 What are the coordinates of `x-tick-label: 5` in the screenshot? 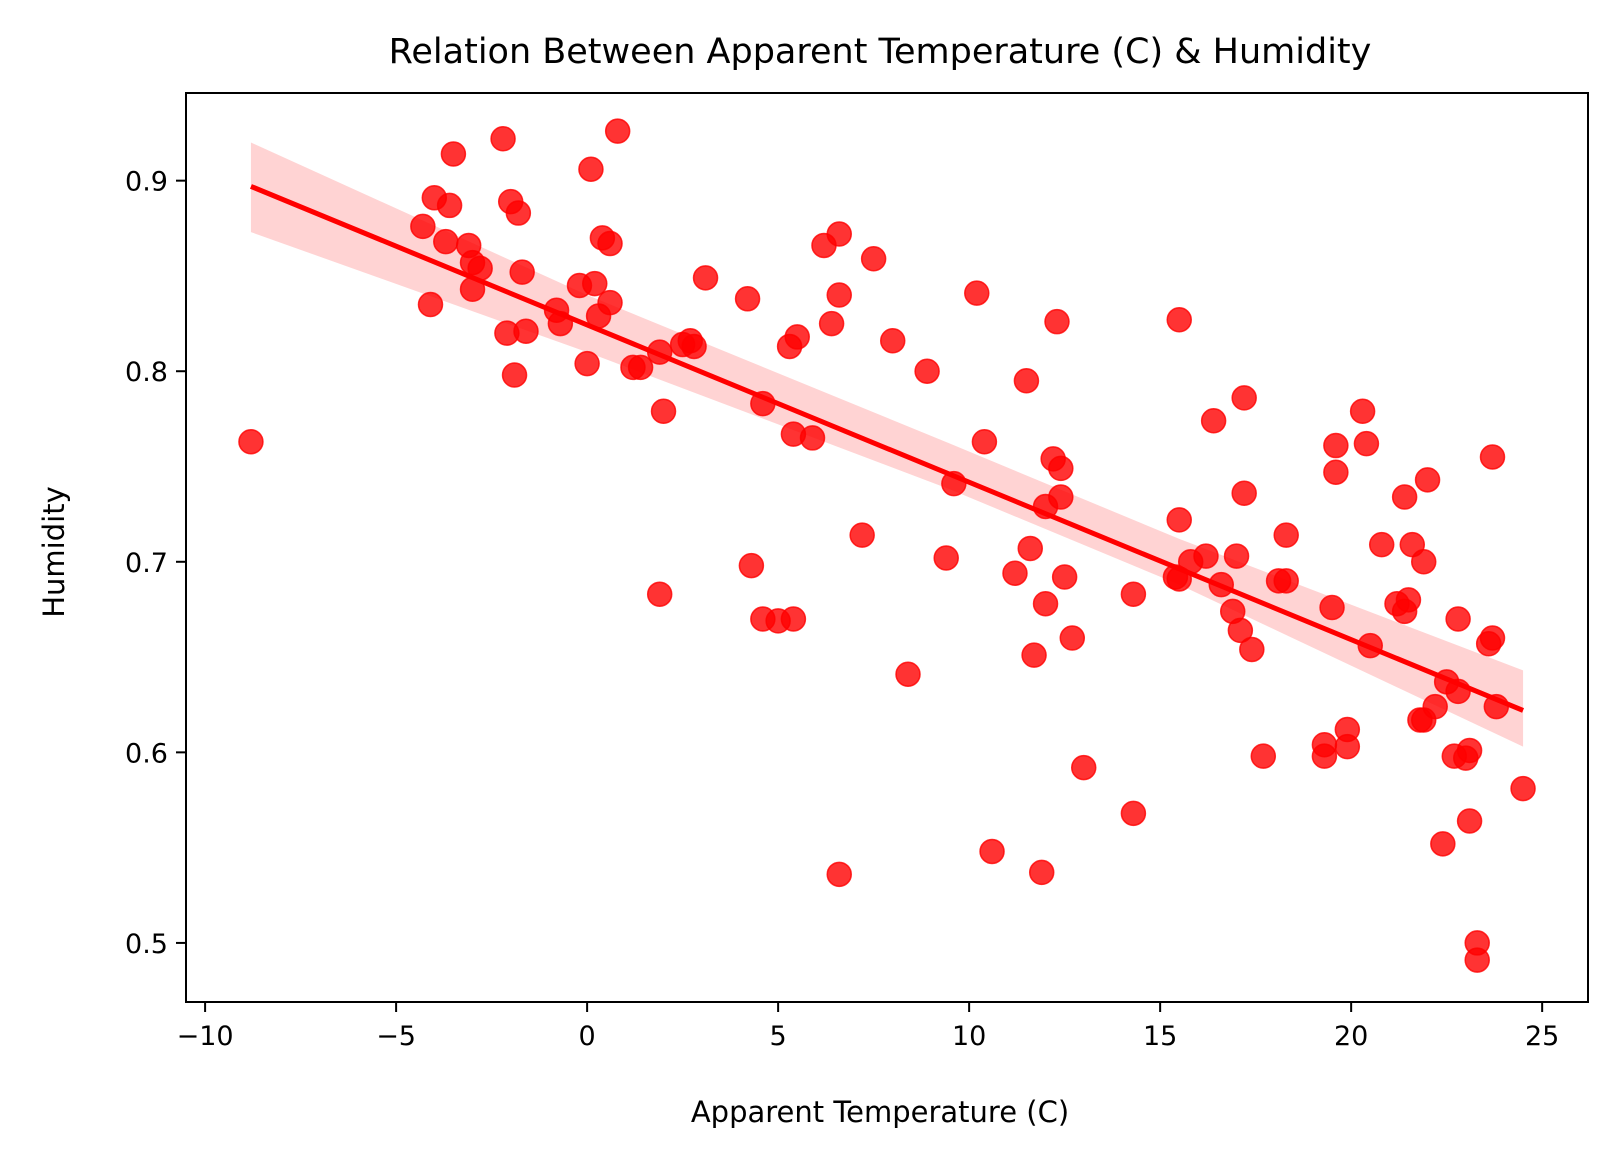 It's located at (778, 1036).